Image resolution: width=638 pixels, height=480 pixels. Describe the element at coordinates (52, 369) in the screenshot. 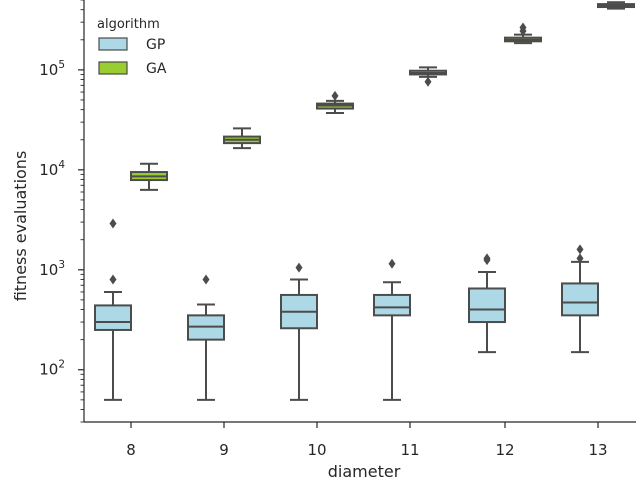

I see `y-tick-label: 10²` at that location.